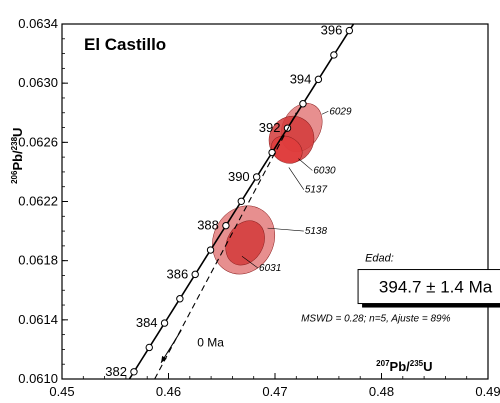  I want to click on chart-title: El Castillo, so click(125, 44).